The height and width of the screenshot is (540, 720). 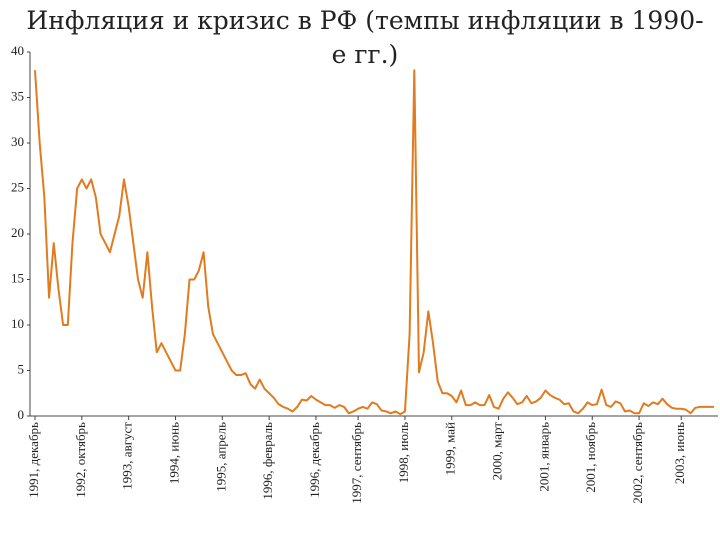 I want to click on y-tick-label: 40, so click(x=17, y=50).